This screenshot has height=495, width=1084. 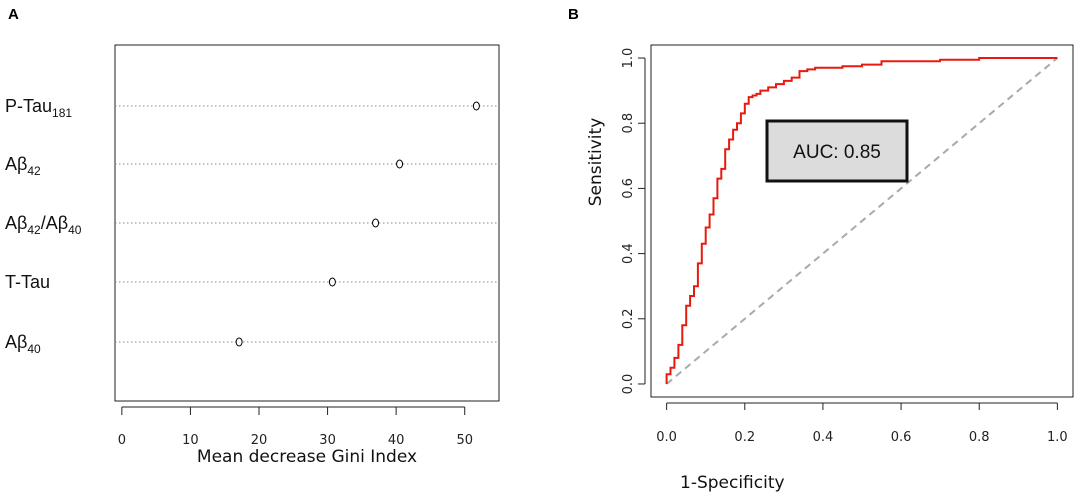 What do you see at coordinates (190, 440) in the screenshot?
I see `gini-x-tick-label: 10` at bounding box center [190, 440].